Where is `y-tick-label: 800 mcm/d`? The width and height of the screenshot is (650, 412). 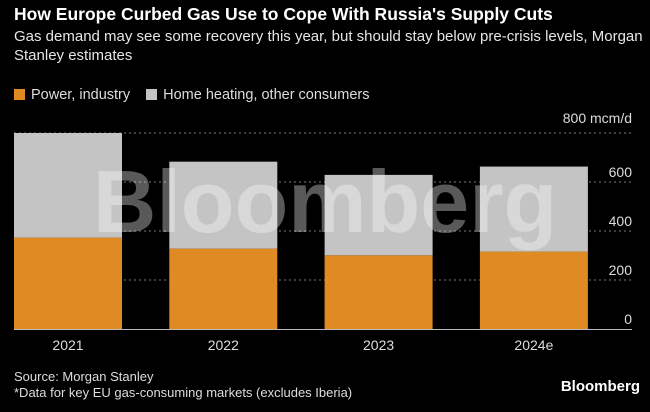 y-tick-label: 800 mcm/d is located at coordinates (597, 118).